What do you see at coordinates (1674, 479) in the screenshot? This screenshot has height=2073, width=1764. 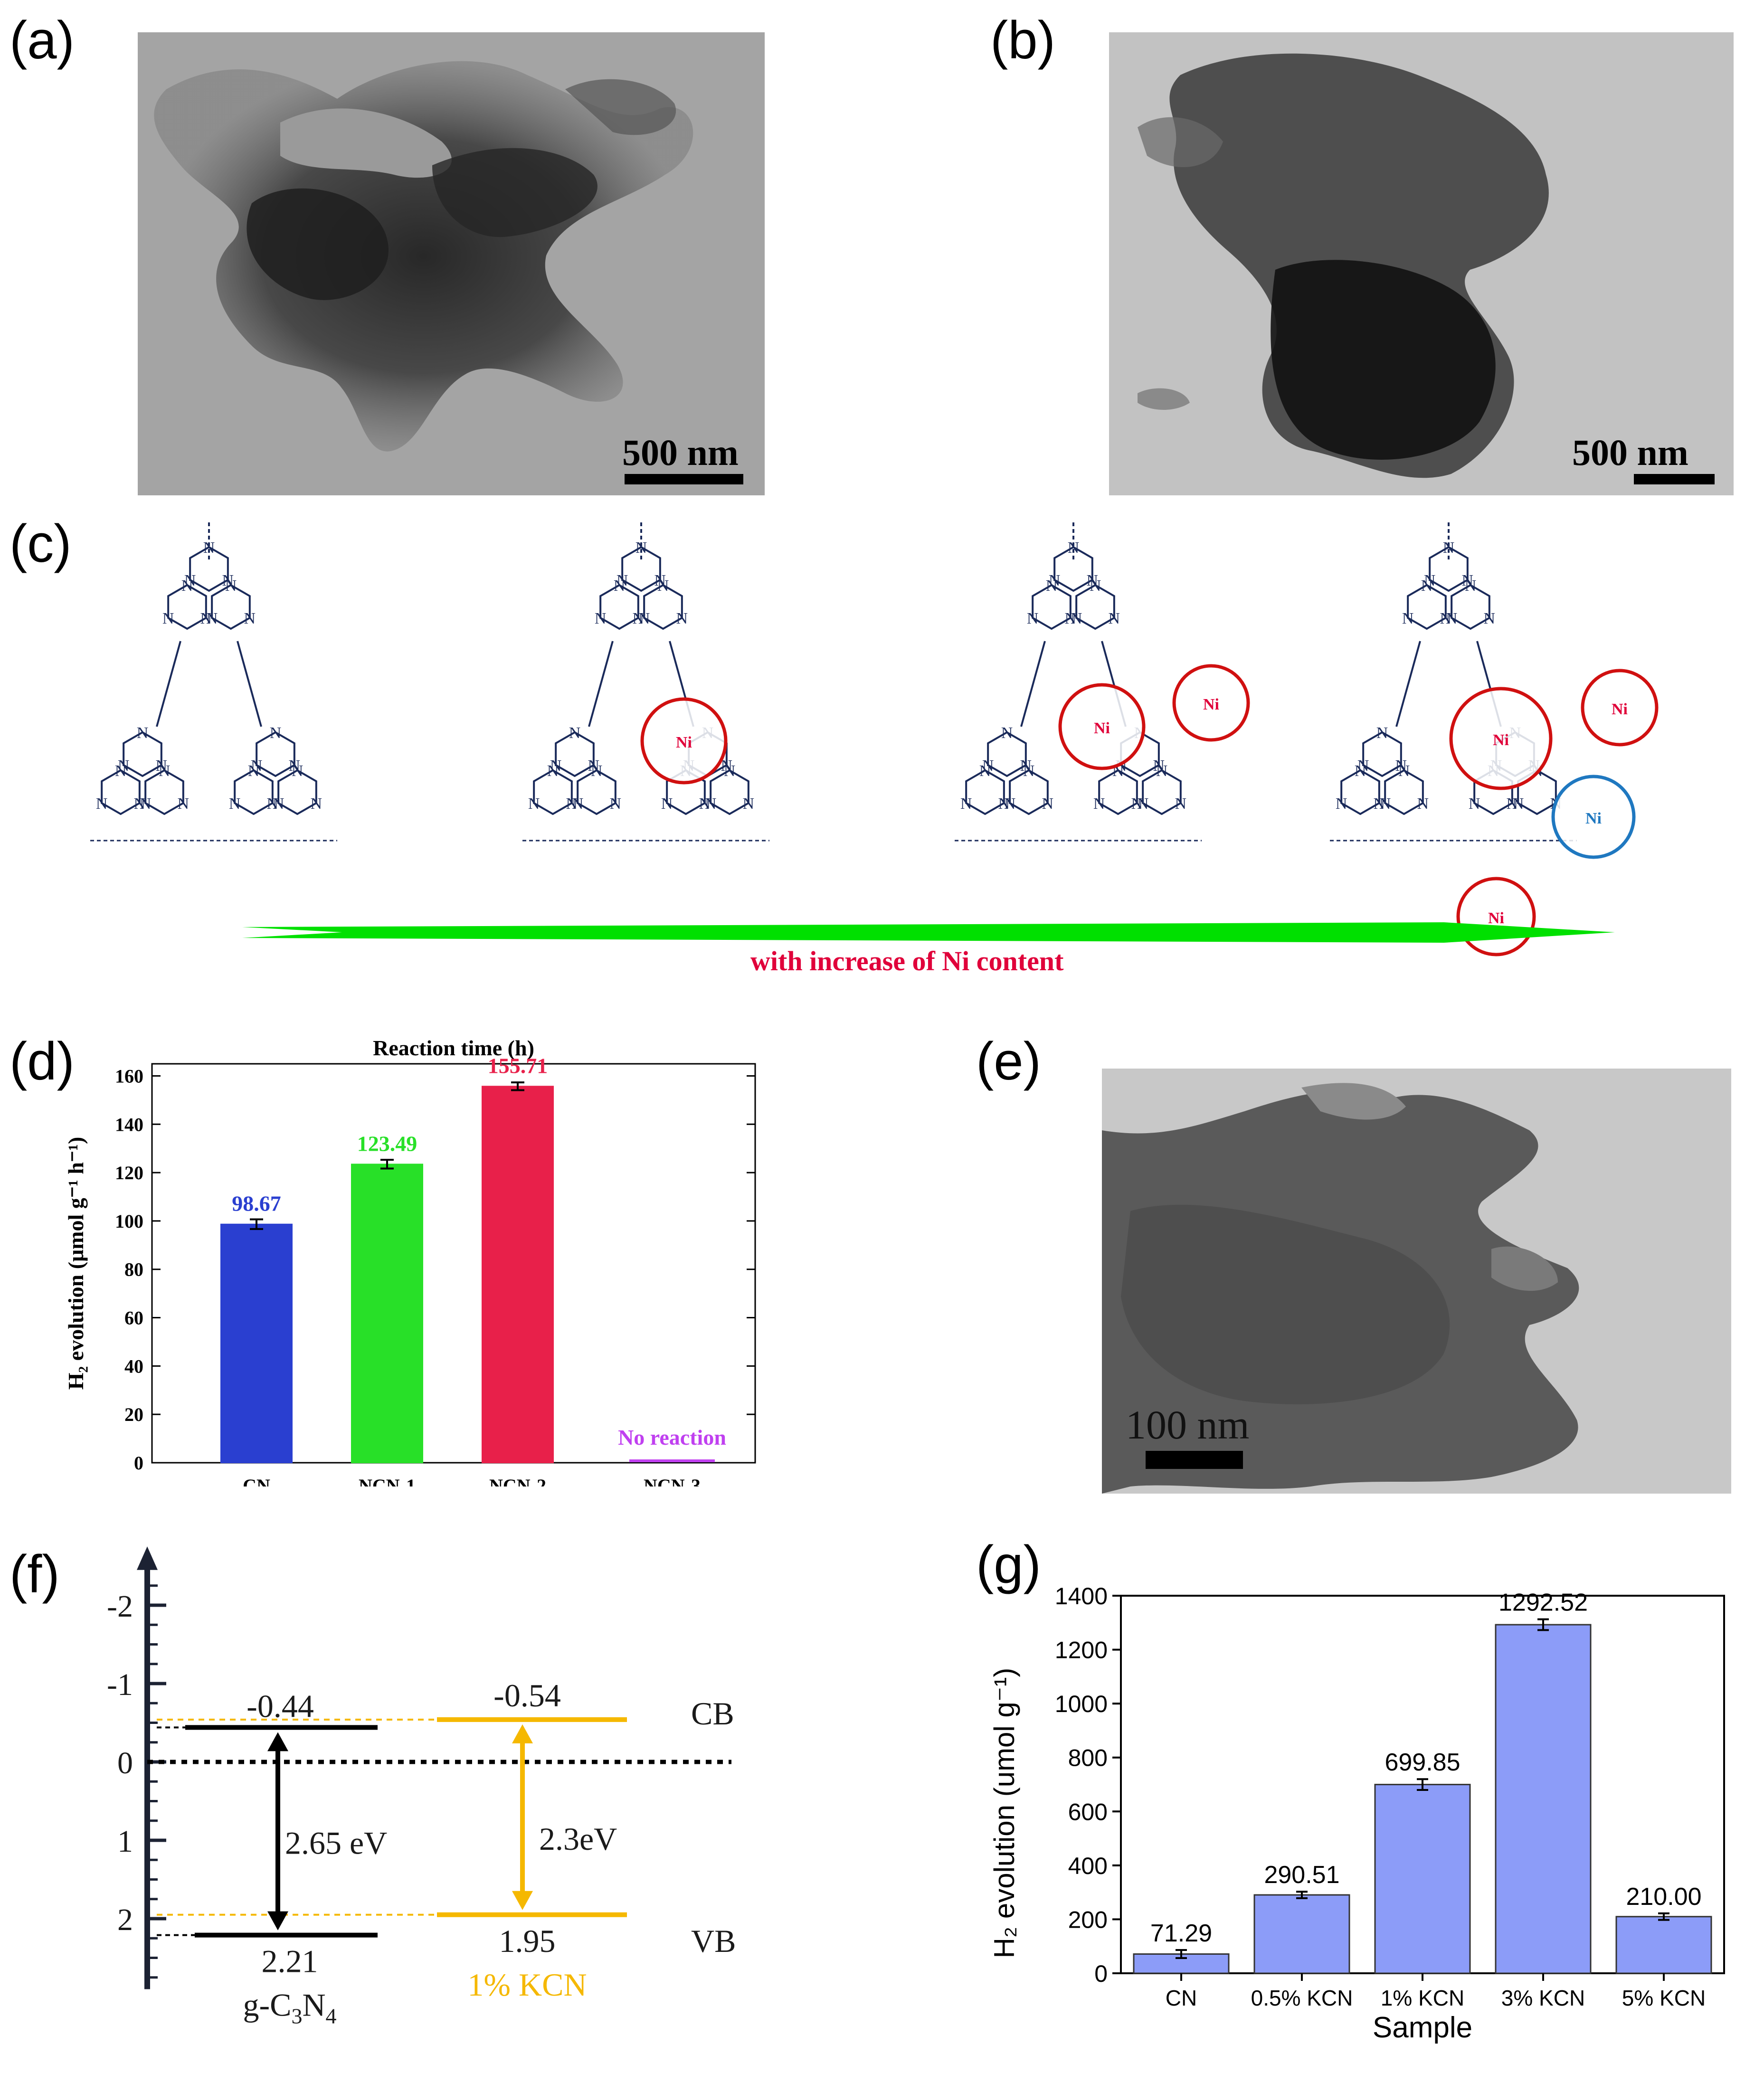 I see `scalebar-b` at bounding box center [1674, 479].